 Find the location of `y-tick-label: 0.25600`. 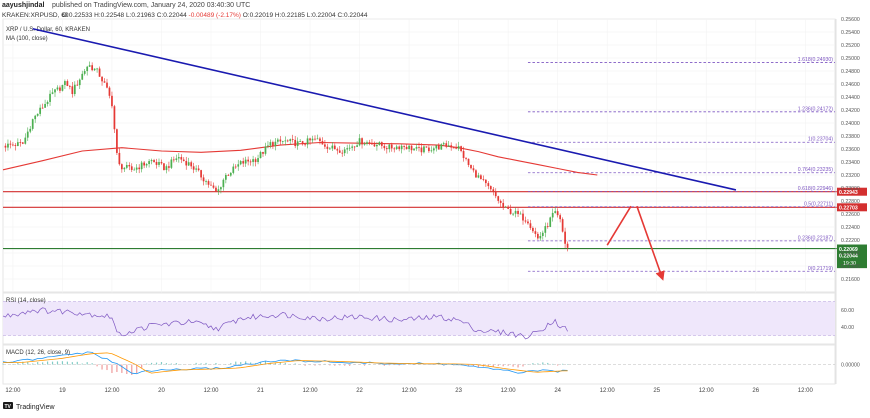

y-tick-label: 0.25600 is located at coordinates (850, 20).